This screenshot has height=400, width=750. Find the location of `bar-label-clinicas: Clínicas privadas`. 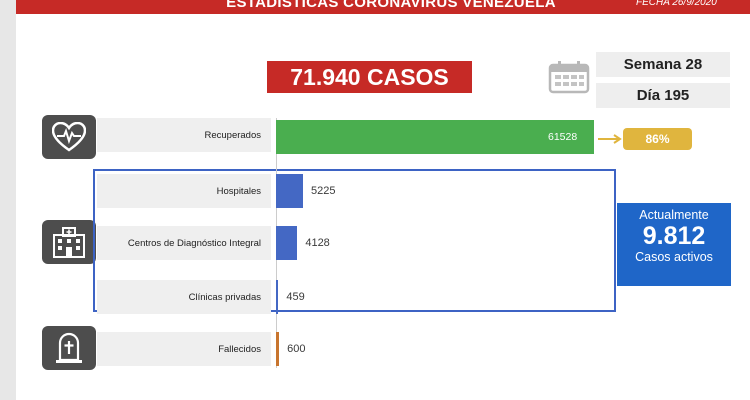

bar-label-clinicas: Clínicas privadas is located at coordinates (184, 297).